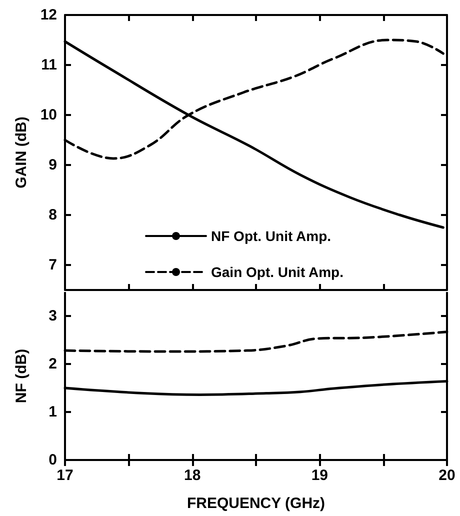  Describe the element at coordinates (65, 475) in the screenshot. I see `x-tick-label: 17` at that location.